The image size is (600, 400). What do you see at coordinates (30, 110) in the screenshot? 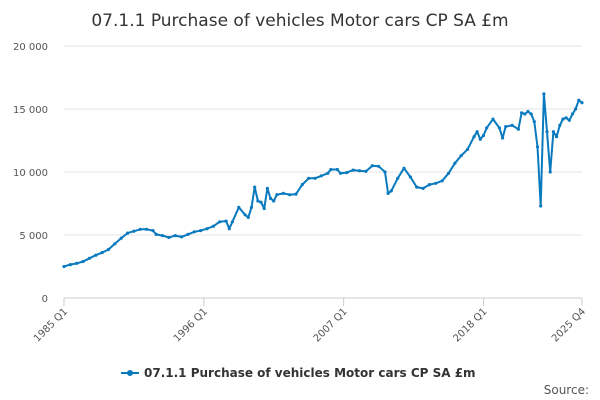
I see `y-tick-label: 15 000` at bounding box center [30, 110].